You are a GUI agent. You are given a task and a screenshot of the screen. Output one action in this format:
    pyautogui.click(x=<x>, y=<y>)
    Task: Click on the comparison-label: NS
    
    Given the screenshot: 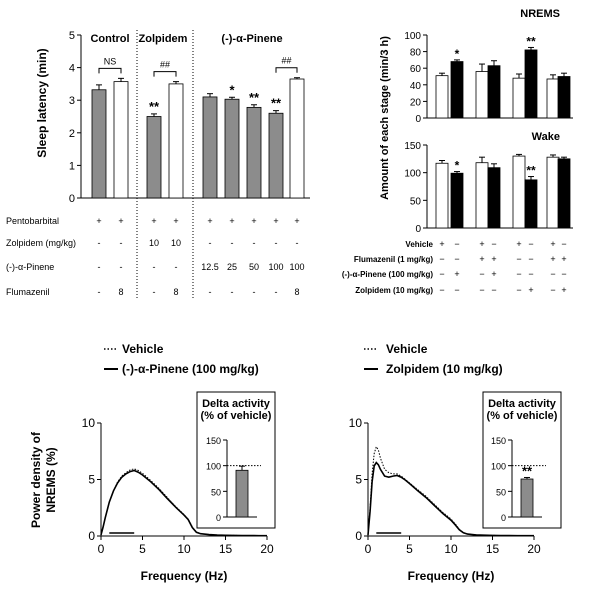 What is the action you would take?
    pyautogui.click(x=110, y=61)
    